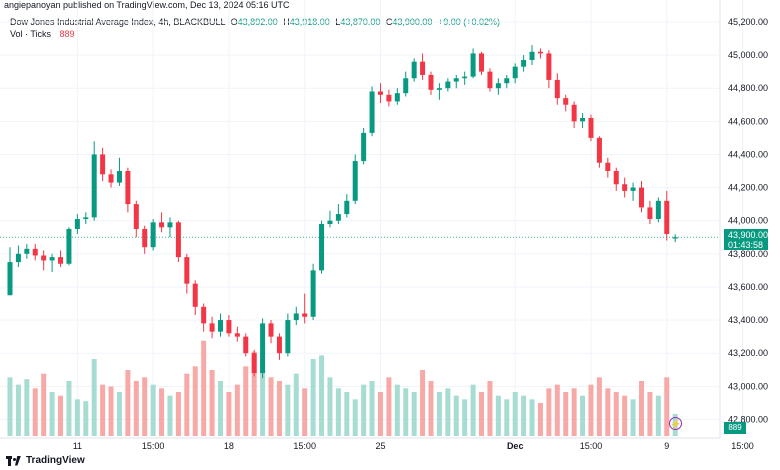  What do you see at coordinates (748, 188) in the screenshot?
I see `price-tick-label: 44,200.00` at bounding box center [748, 188].